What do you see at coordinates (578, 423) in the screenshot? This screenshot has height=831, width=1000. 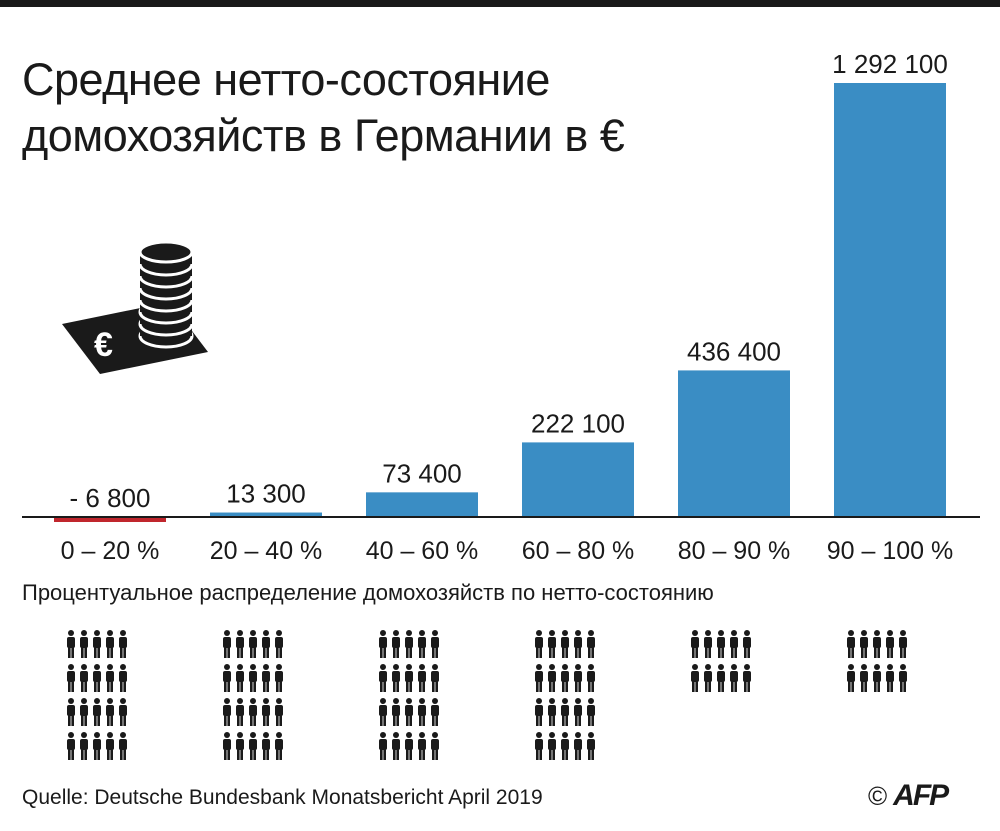 I see `value-label-3: 222 100` at bounding box center [578, 423].